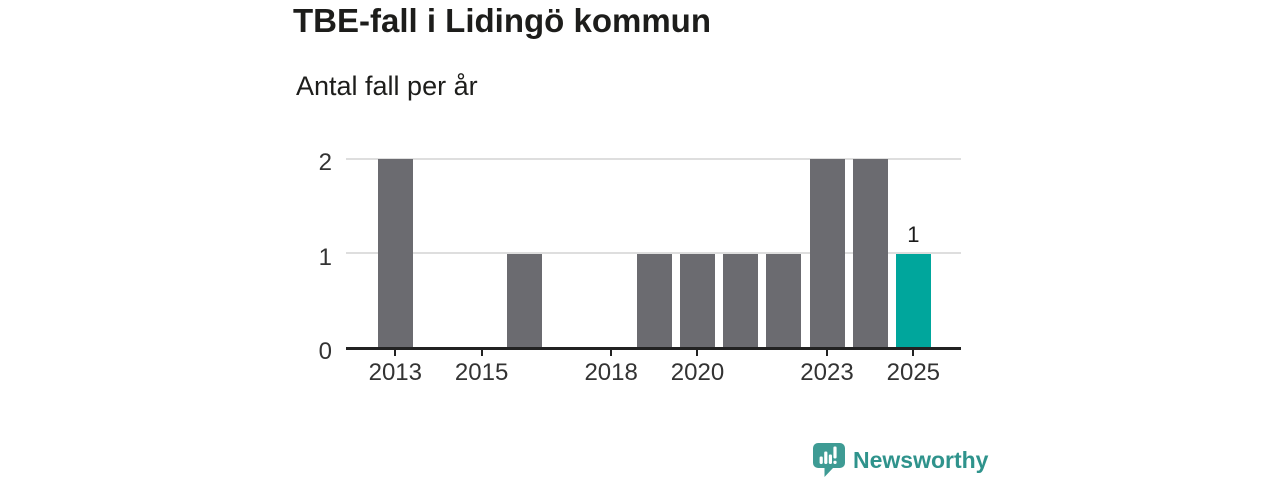 Image resolution: width=1280 pixels, height=480 pixels. Describe the element at coordinates (697, 353) in the screenshot. I see `x-tick-2020` at that location.